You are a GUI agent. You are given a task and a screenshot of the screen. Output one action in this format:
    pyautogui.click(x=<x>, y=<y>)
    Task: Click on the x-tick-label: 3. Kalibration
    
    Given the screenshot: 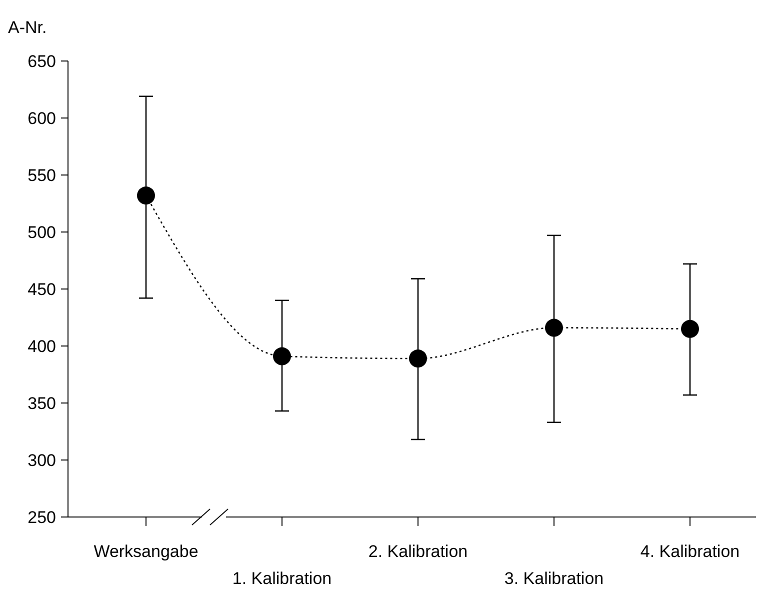 What is the action you would take?
    pyautogui.click(x=554, y=578)
    